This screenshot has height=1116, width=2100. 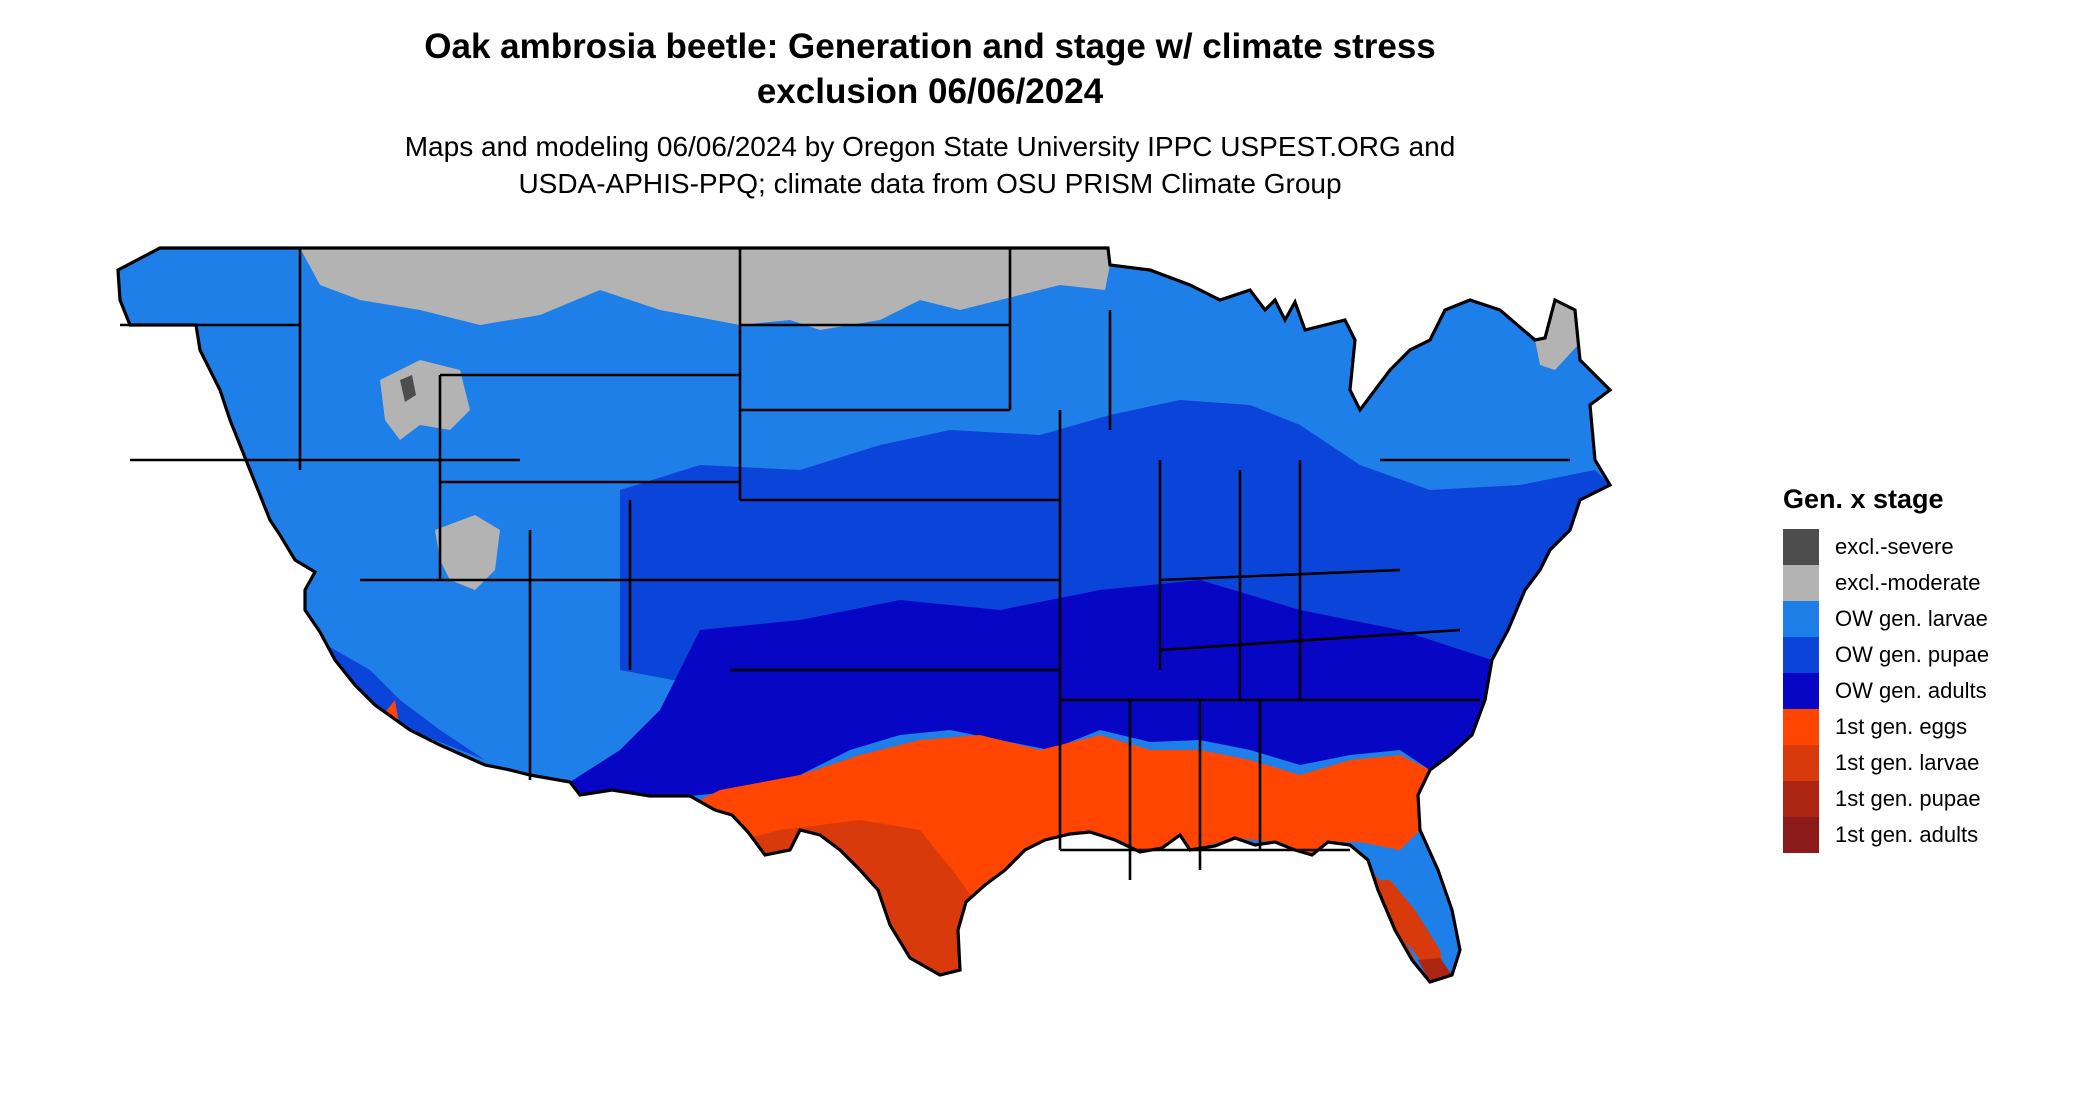 I want to click on legend-item: excl.-severe, so click(x=1886, y=547).